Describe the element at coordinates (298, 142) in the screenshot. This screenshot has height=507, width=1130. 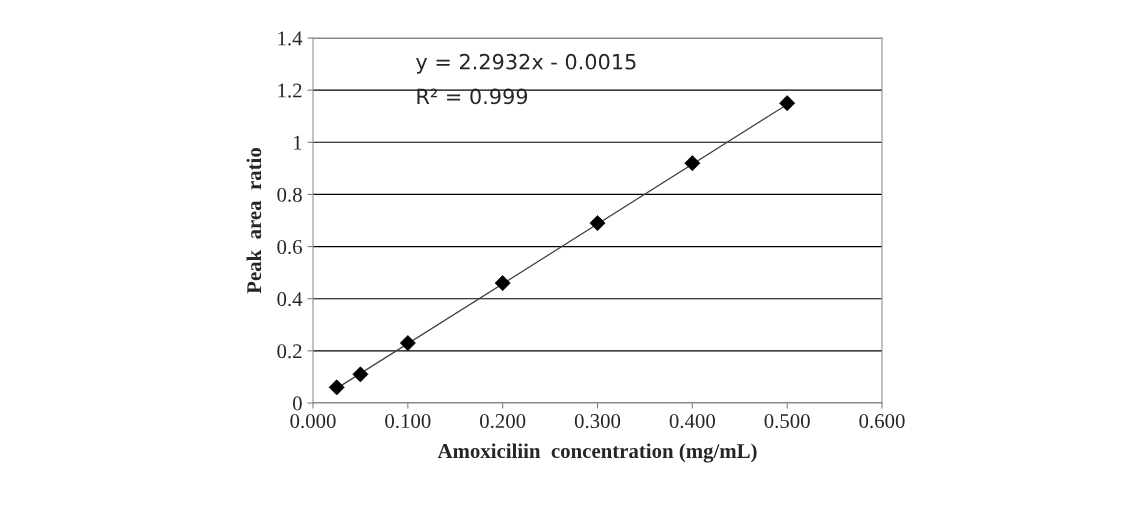
I see `y-tick-label: 1` at that location.